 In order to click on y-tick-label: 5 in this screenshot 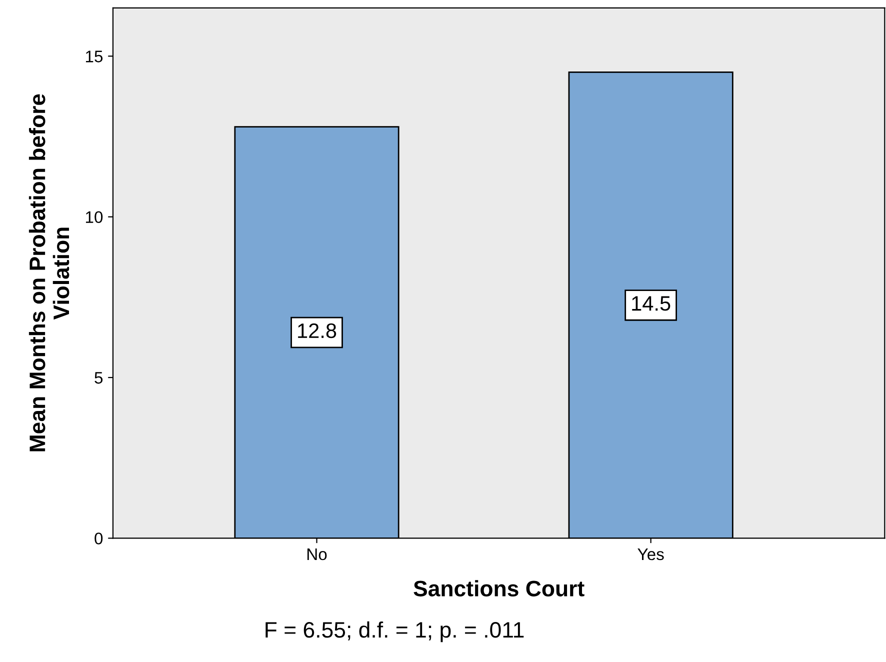, I will do `click(98, 378)`.